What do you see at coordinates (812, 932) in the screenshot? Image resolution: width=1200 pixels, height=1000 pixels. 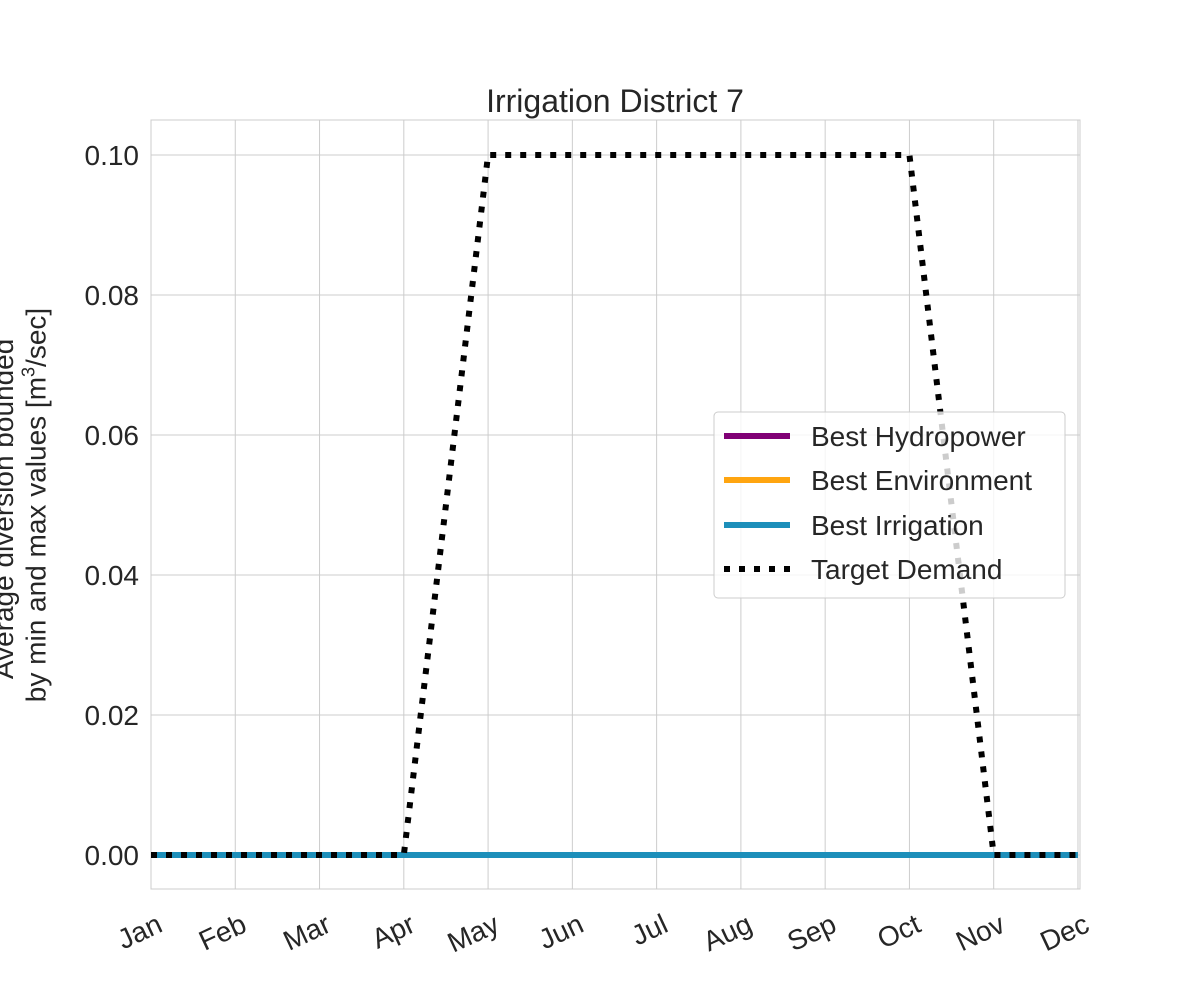 I see `x-tick-label: Sep` at bounding box center [812, 932].